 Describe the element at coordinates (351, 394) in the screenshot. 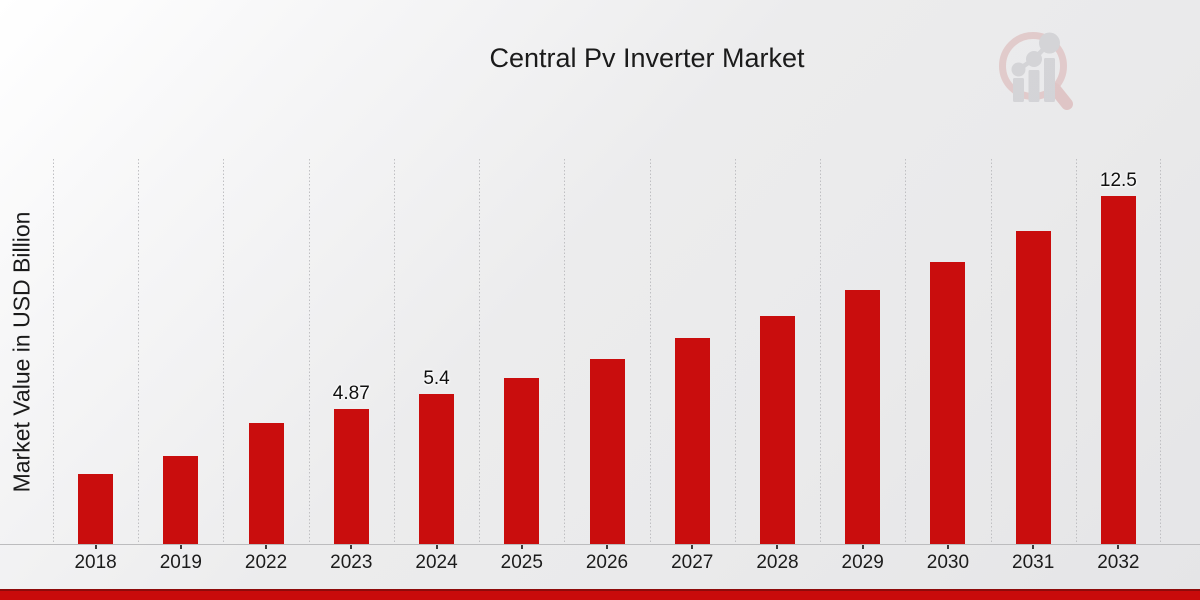

I see `bar-value-label-2023: 4.87` at that location.